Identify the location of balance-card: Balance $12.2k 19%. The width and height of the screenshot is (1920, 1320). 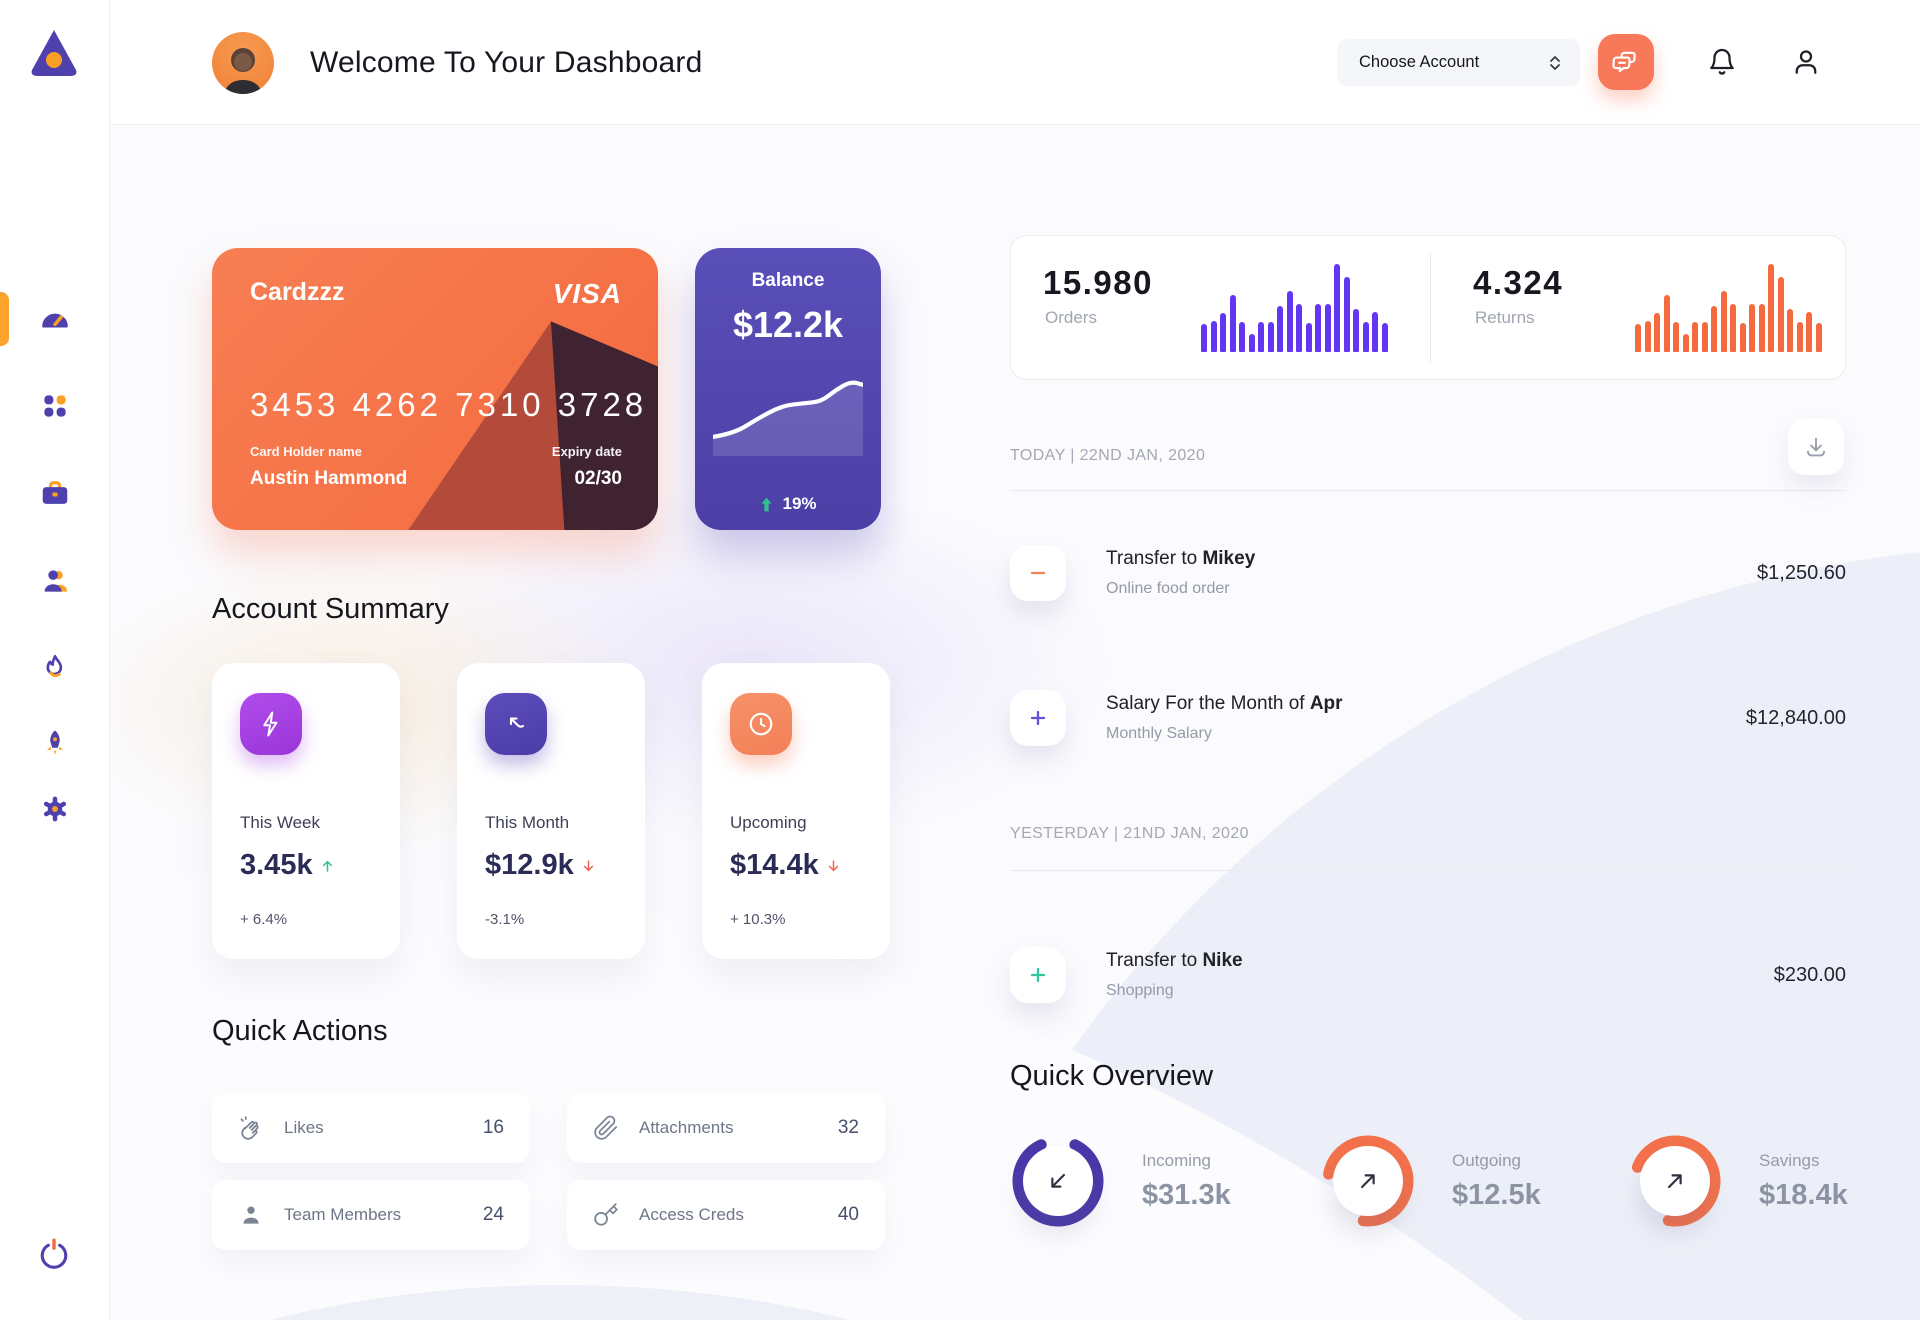
(788, 389).